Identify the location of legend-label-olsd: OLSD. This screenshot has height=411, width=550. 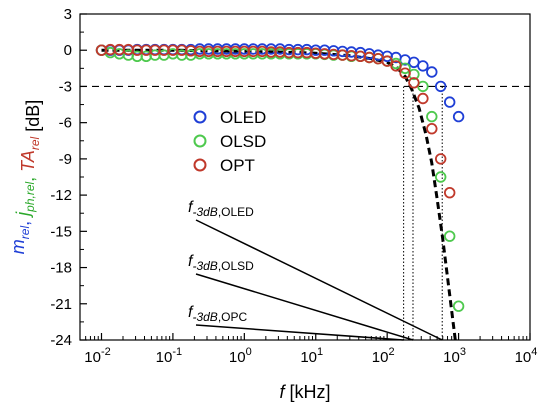
(243, 141).